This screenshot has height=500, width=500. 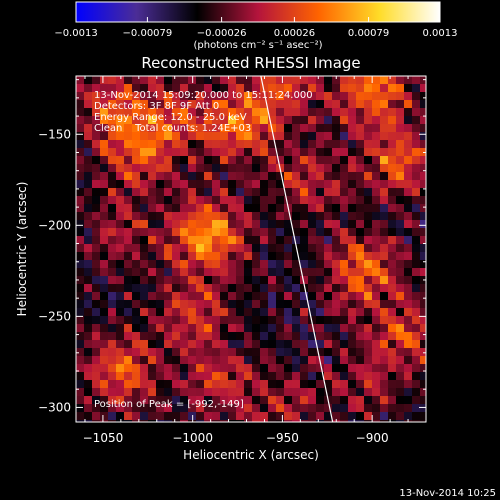 What do you see at coordinates (440, 33) in the screenshot?
I see `colorbar-tick-label: 0.0013` at bounding box center [440, 33].